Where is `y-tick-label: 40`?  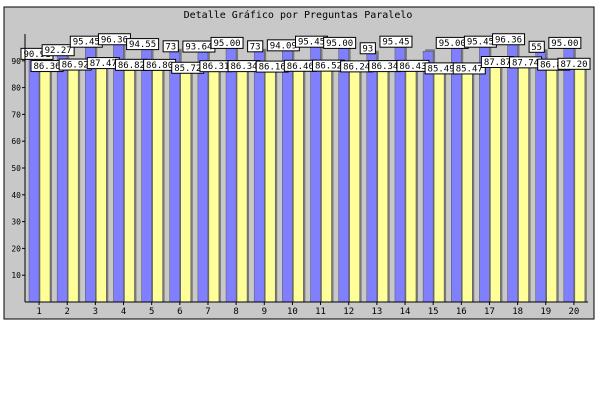
y-tick-label: 40 is located at coordinates (16, 195).